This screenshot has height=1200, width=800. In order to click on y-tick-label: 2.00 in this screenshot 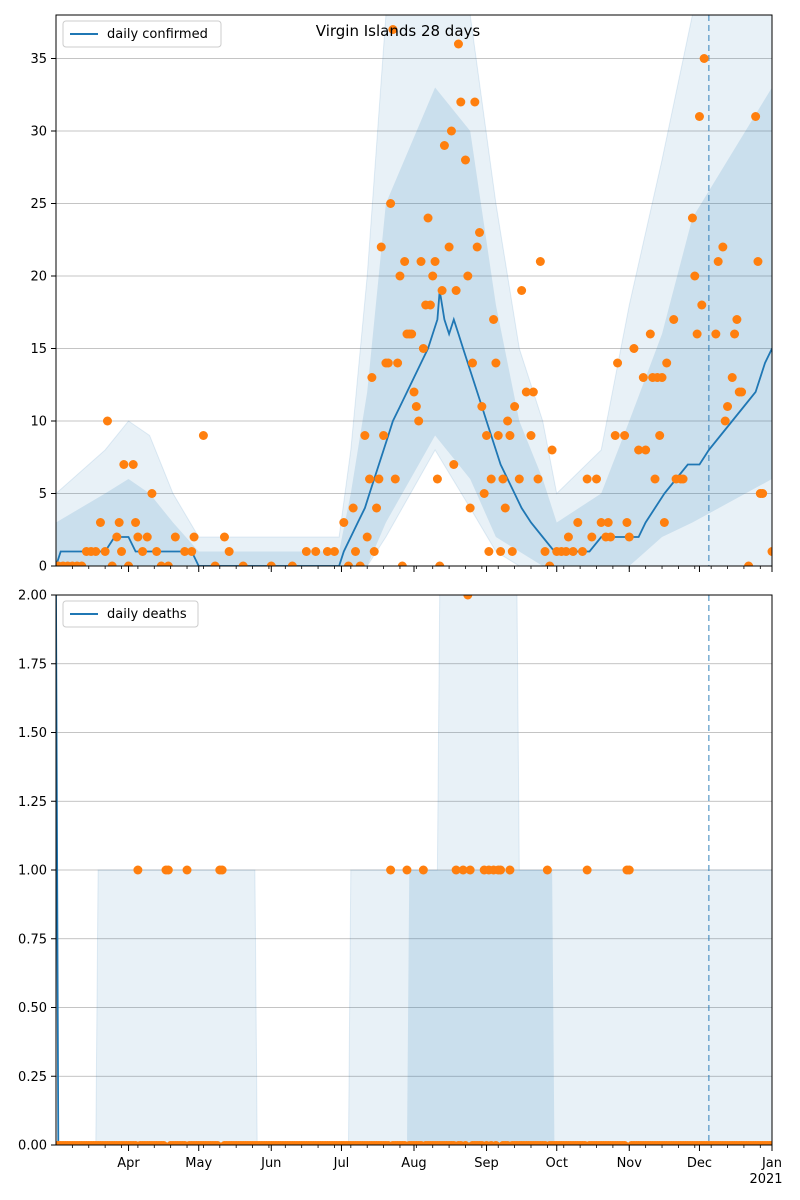, I will do `click(32, 596)`.